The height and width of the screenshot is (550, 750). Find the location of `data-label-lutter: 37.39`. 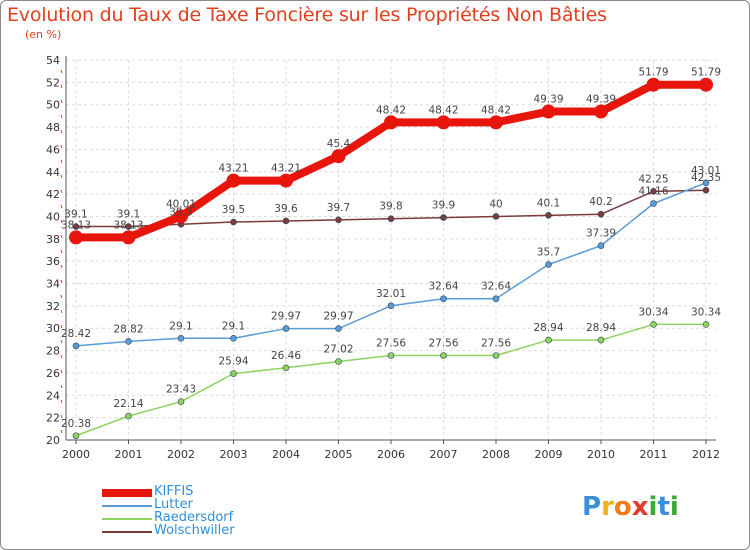

data-label-lutter: 37.39 is located at coordinates (601, 234).